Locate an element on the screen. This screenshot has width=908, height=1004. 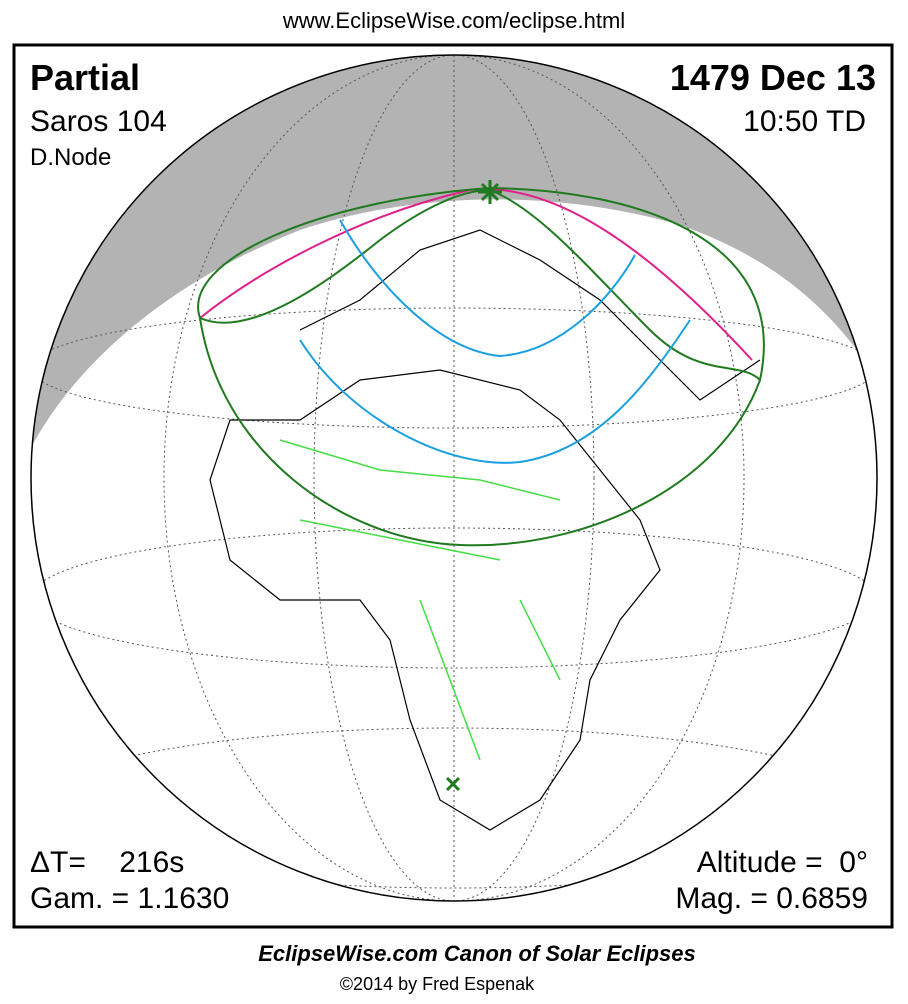
delta-t: ΔT= 216s is located at coordinates (107, 862).